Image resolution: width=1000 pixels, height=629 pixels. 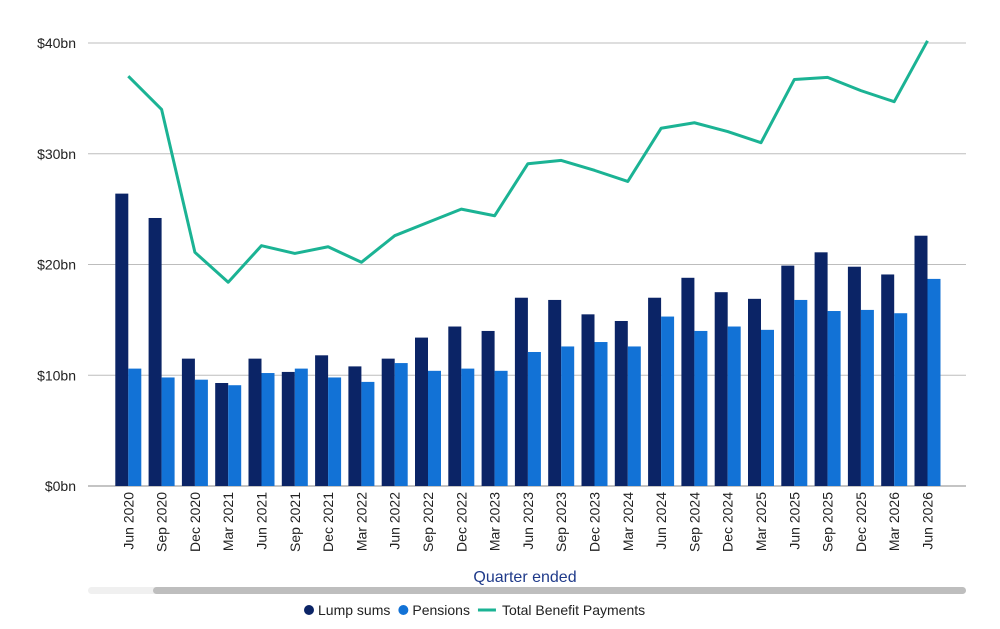 What do you see at coordinates (428, 522) in the screenshot?
I see `x-tick-label: Sep 2022` at bounding box center [428, 522].